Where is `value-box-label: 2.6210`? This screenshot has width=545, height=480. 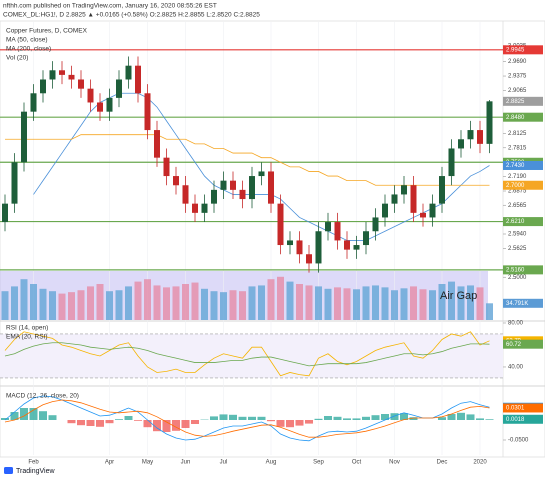
value-box-label: 2.6210 is located at coordinates (515, 222).